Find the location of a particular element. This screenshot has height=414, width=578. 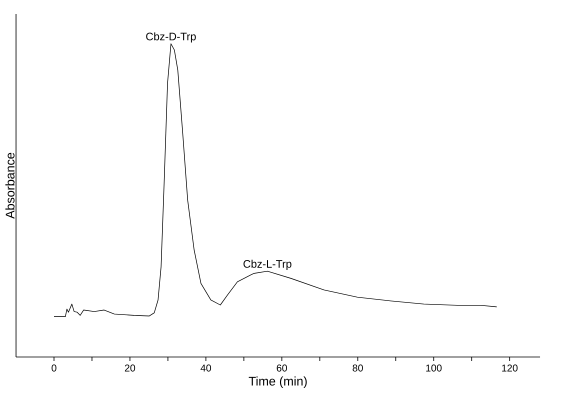

x-tick-label: 120 is located at coordinates (510, 368).